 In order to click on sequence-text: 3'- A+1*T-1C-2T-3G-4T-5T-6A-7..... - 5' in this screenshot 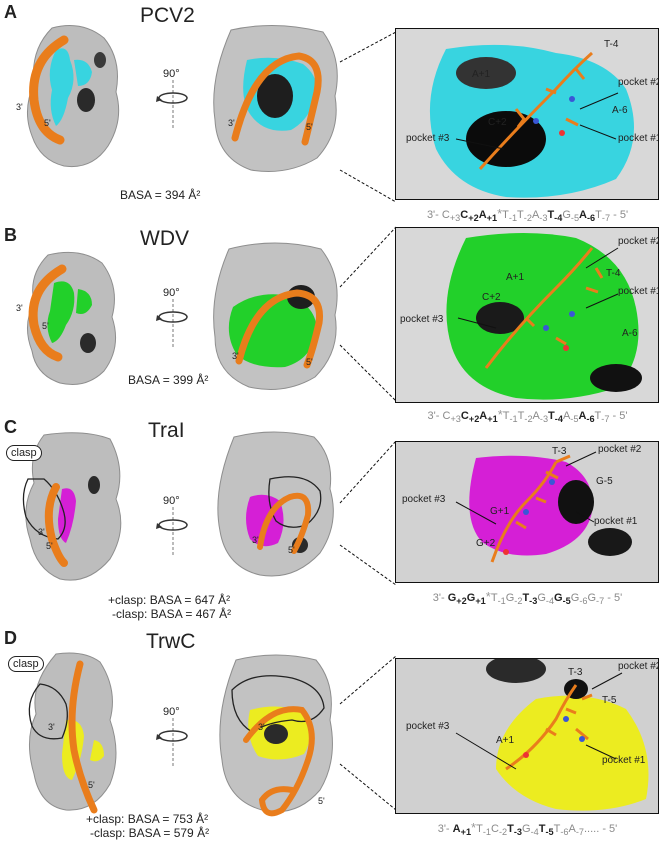, I will do `click(527, 829)`.